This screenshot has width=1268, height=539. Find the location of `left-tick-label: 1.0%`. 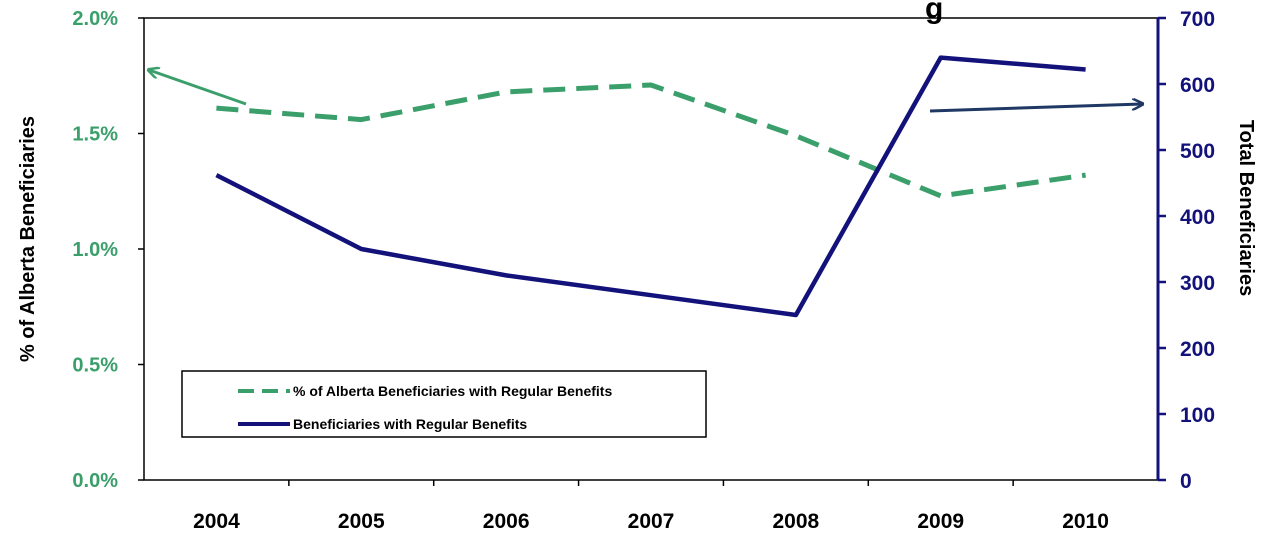

left-tick-label: 1.0% is located at coordinates (95, 250).